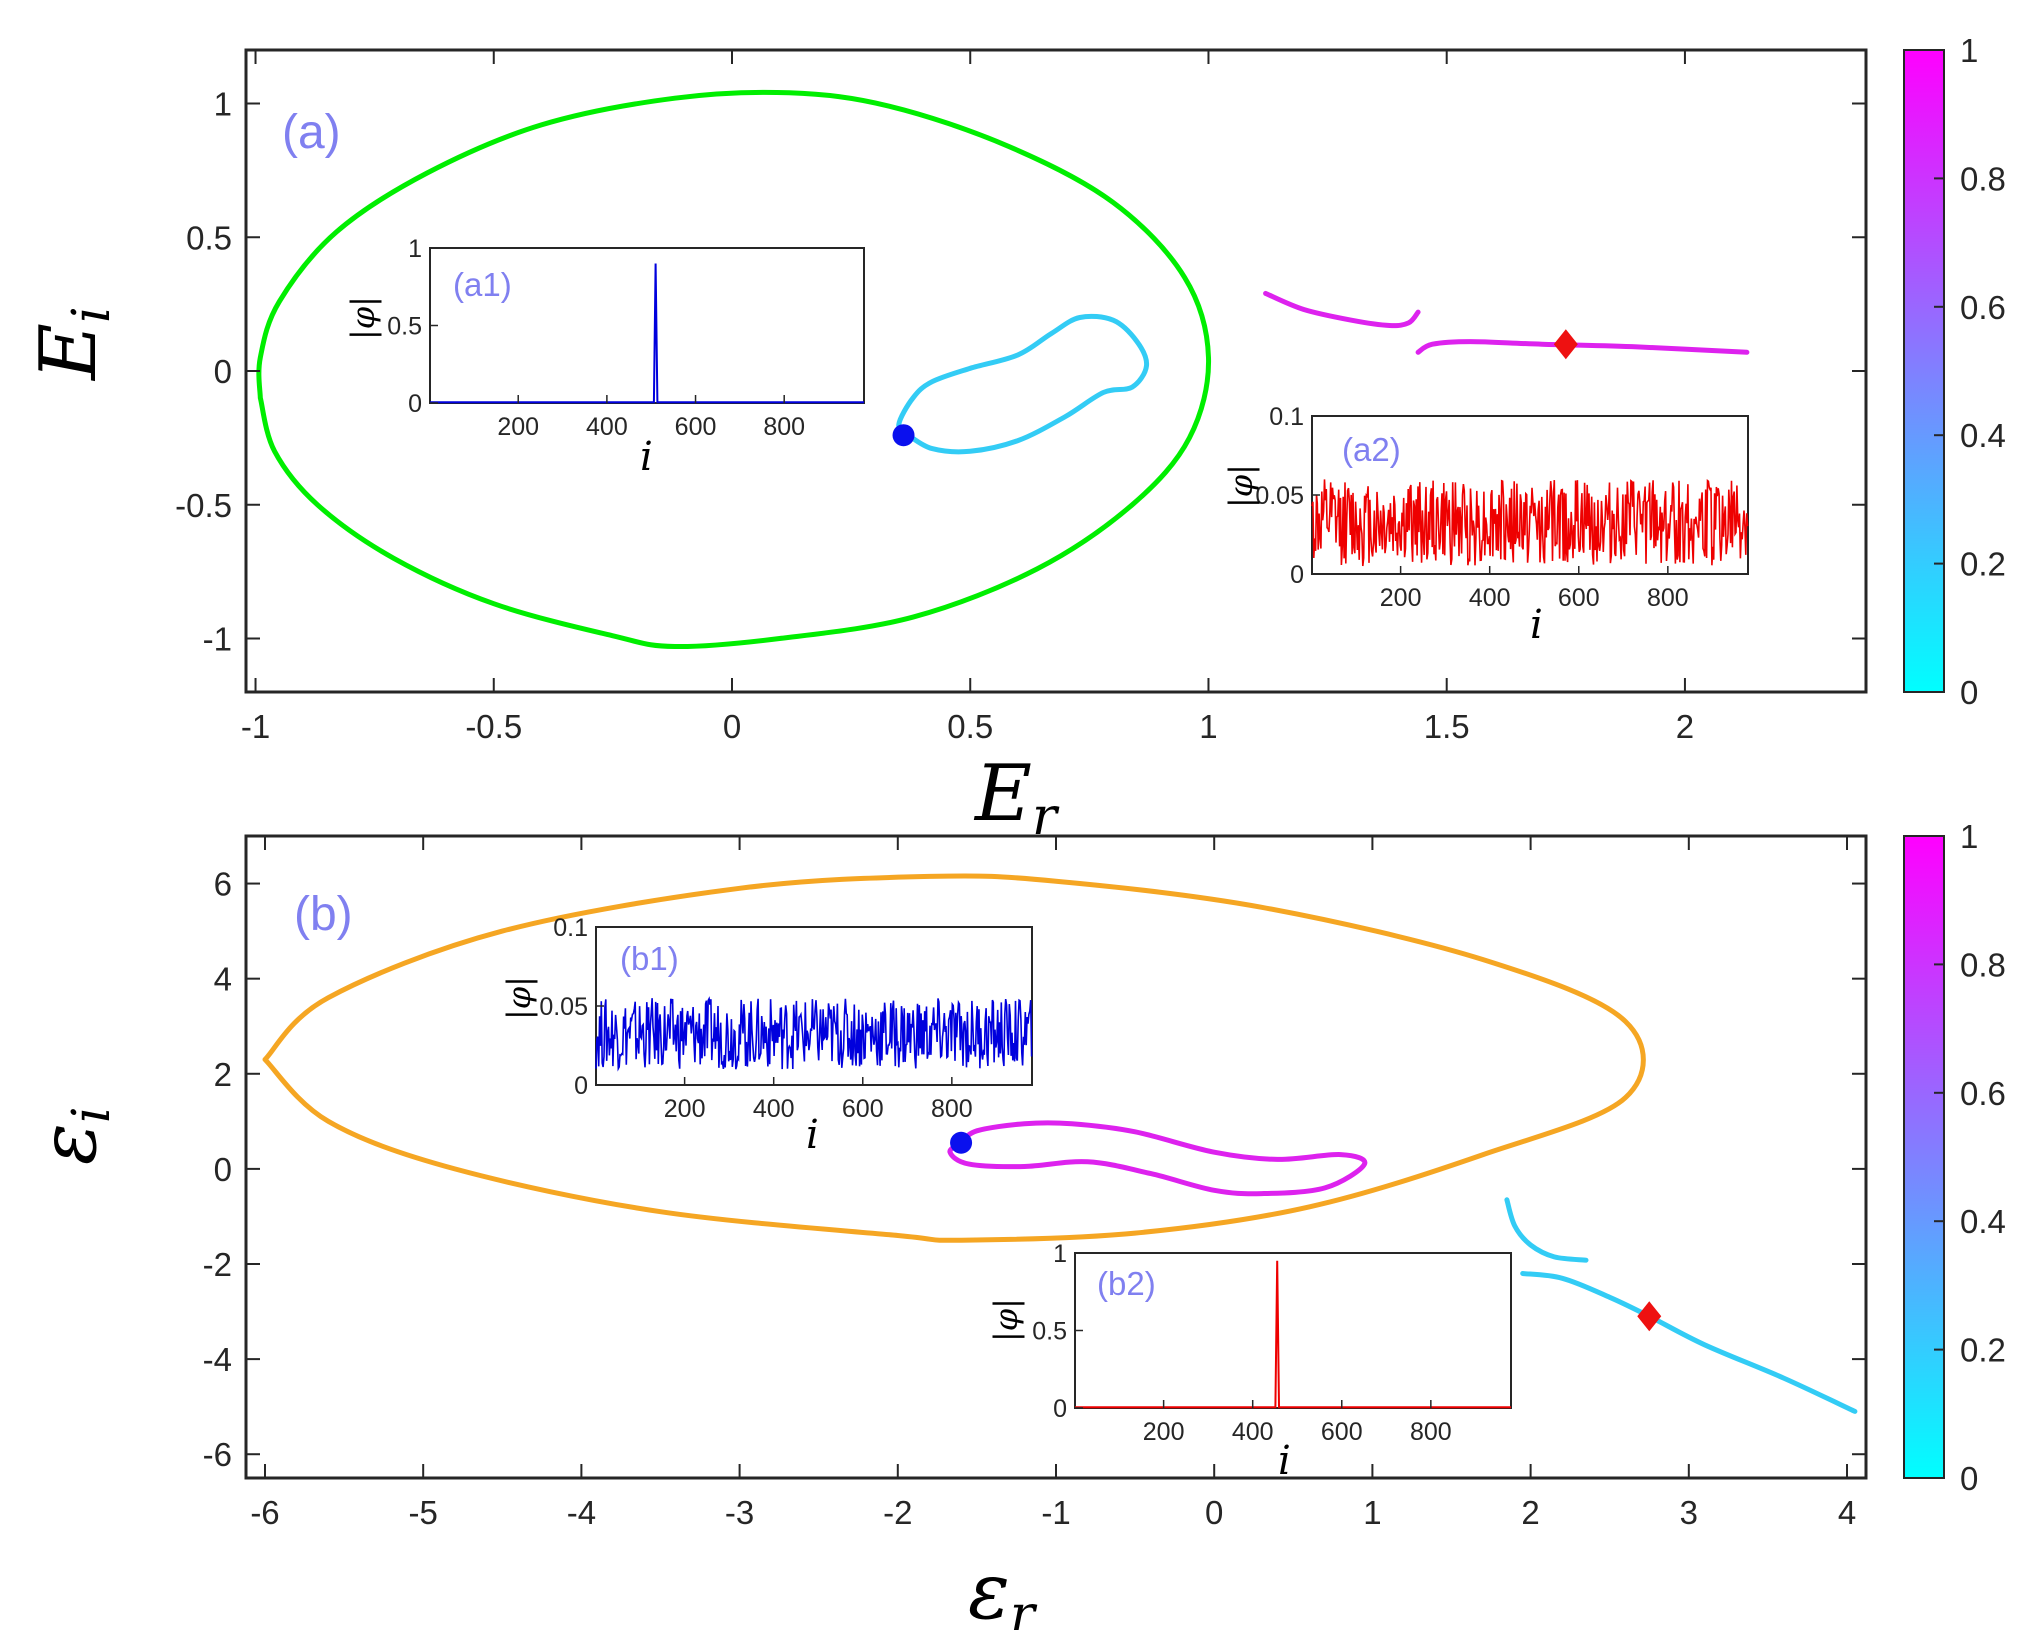 Image resolution: width=2041 pixels, height=1630 pixels. I want to click on inset-a1: 200 400 600 800 0 0.5 1 (a1) |φ| i, so click(604, 357).